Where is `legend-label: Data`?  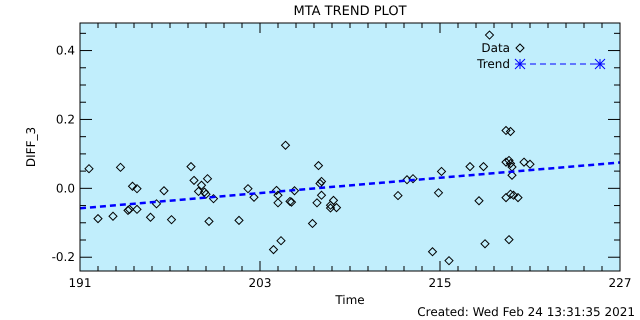 legend-label: Data is located at coordinates (495, 48).